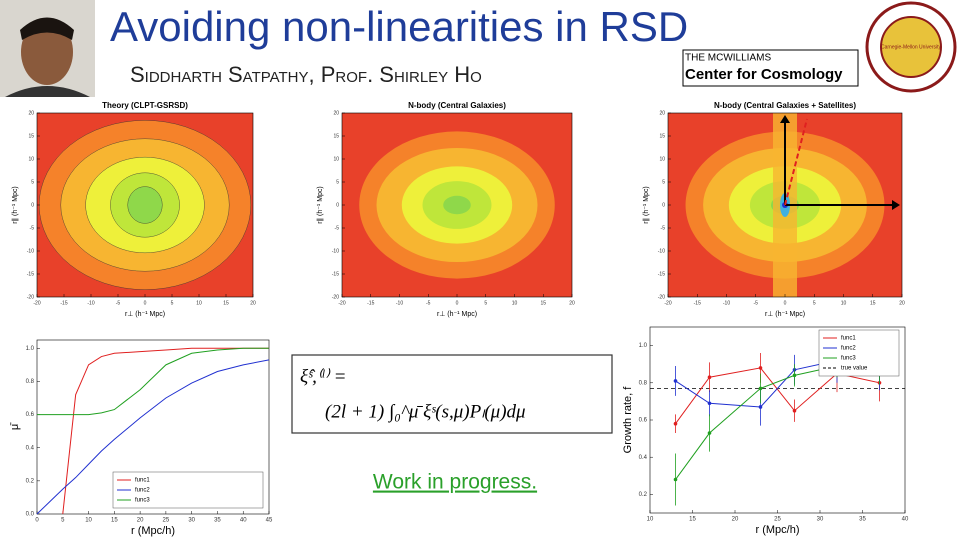 This screenshot has height=540, width=960. I want to click on x-tick-label: 40, so click(243, 521).